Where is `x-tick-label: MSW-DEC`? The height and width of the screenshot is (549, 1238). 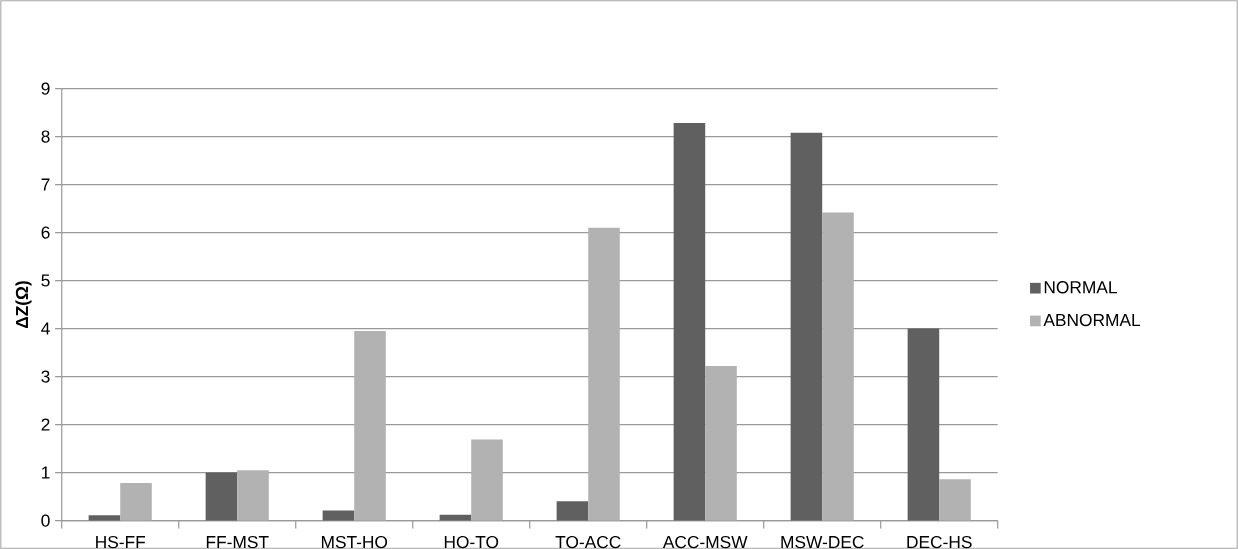 x-tick-label: MSW-DEC is located at coordinates (822, 542).